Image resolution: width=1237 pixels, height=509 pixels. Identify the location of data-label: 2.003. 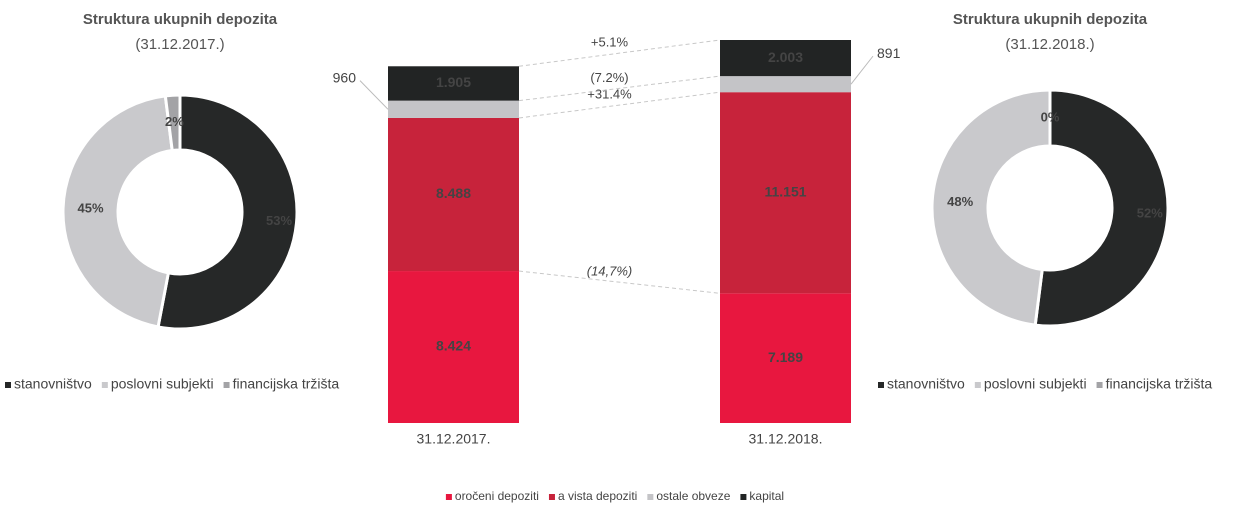
(785, 57).